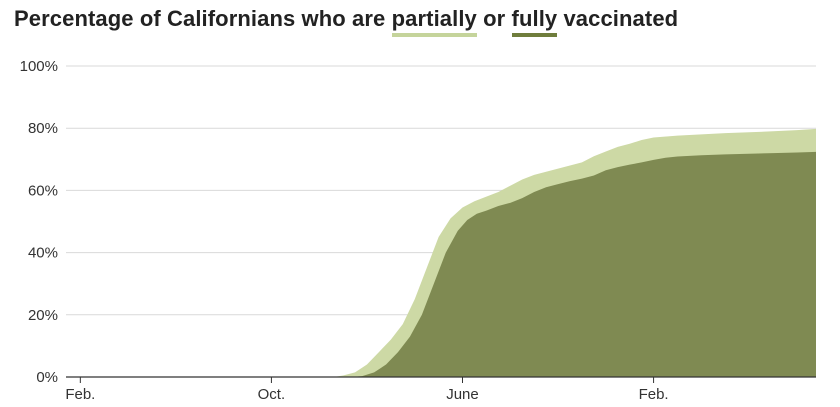 Image resolution: width=840 pixels, height=407 pixels. I want to click on axes: Feb. Oct. June Feb., so click(440, 389).